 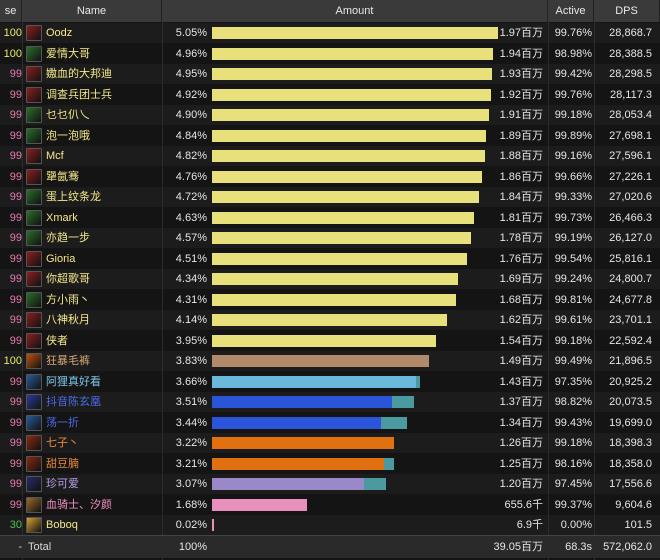 What do you see at coordinates (73, 197) in the screenshot?
I see `player-name: 蛋上纹条龙` at bounding box center [73, 197].